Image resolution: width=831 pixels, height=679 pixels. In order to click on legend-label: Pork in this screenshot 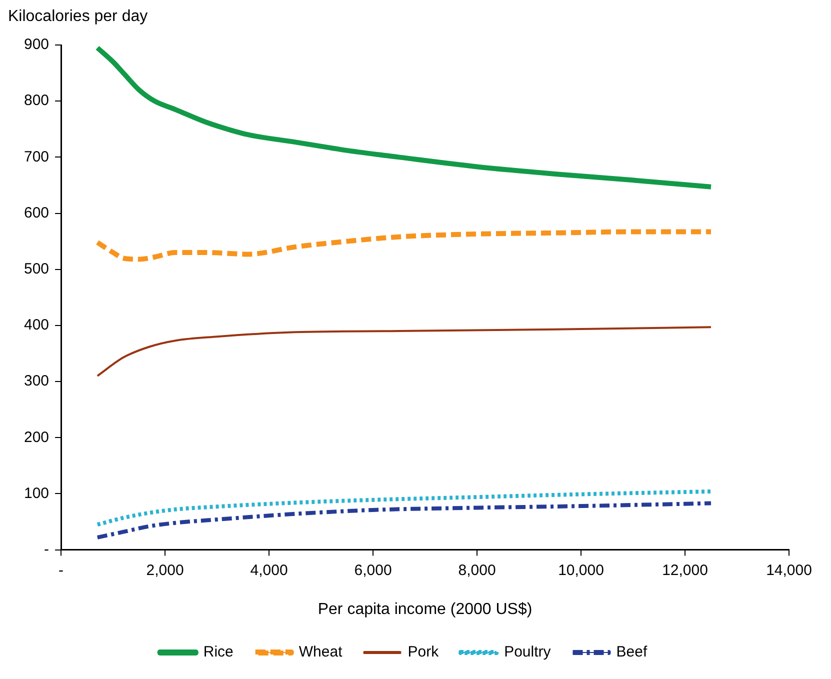, I will do `click(424, 652)`.